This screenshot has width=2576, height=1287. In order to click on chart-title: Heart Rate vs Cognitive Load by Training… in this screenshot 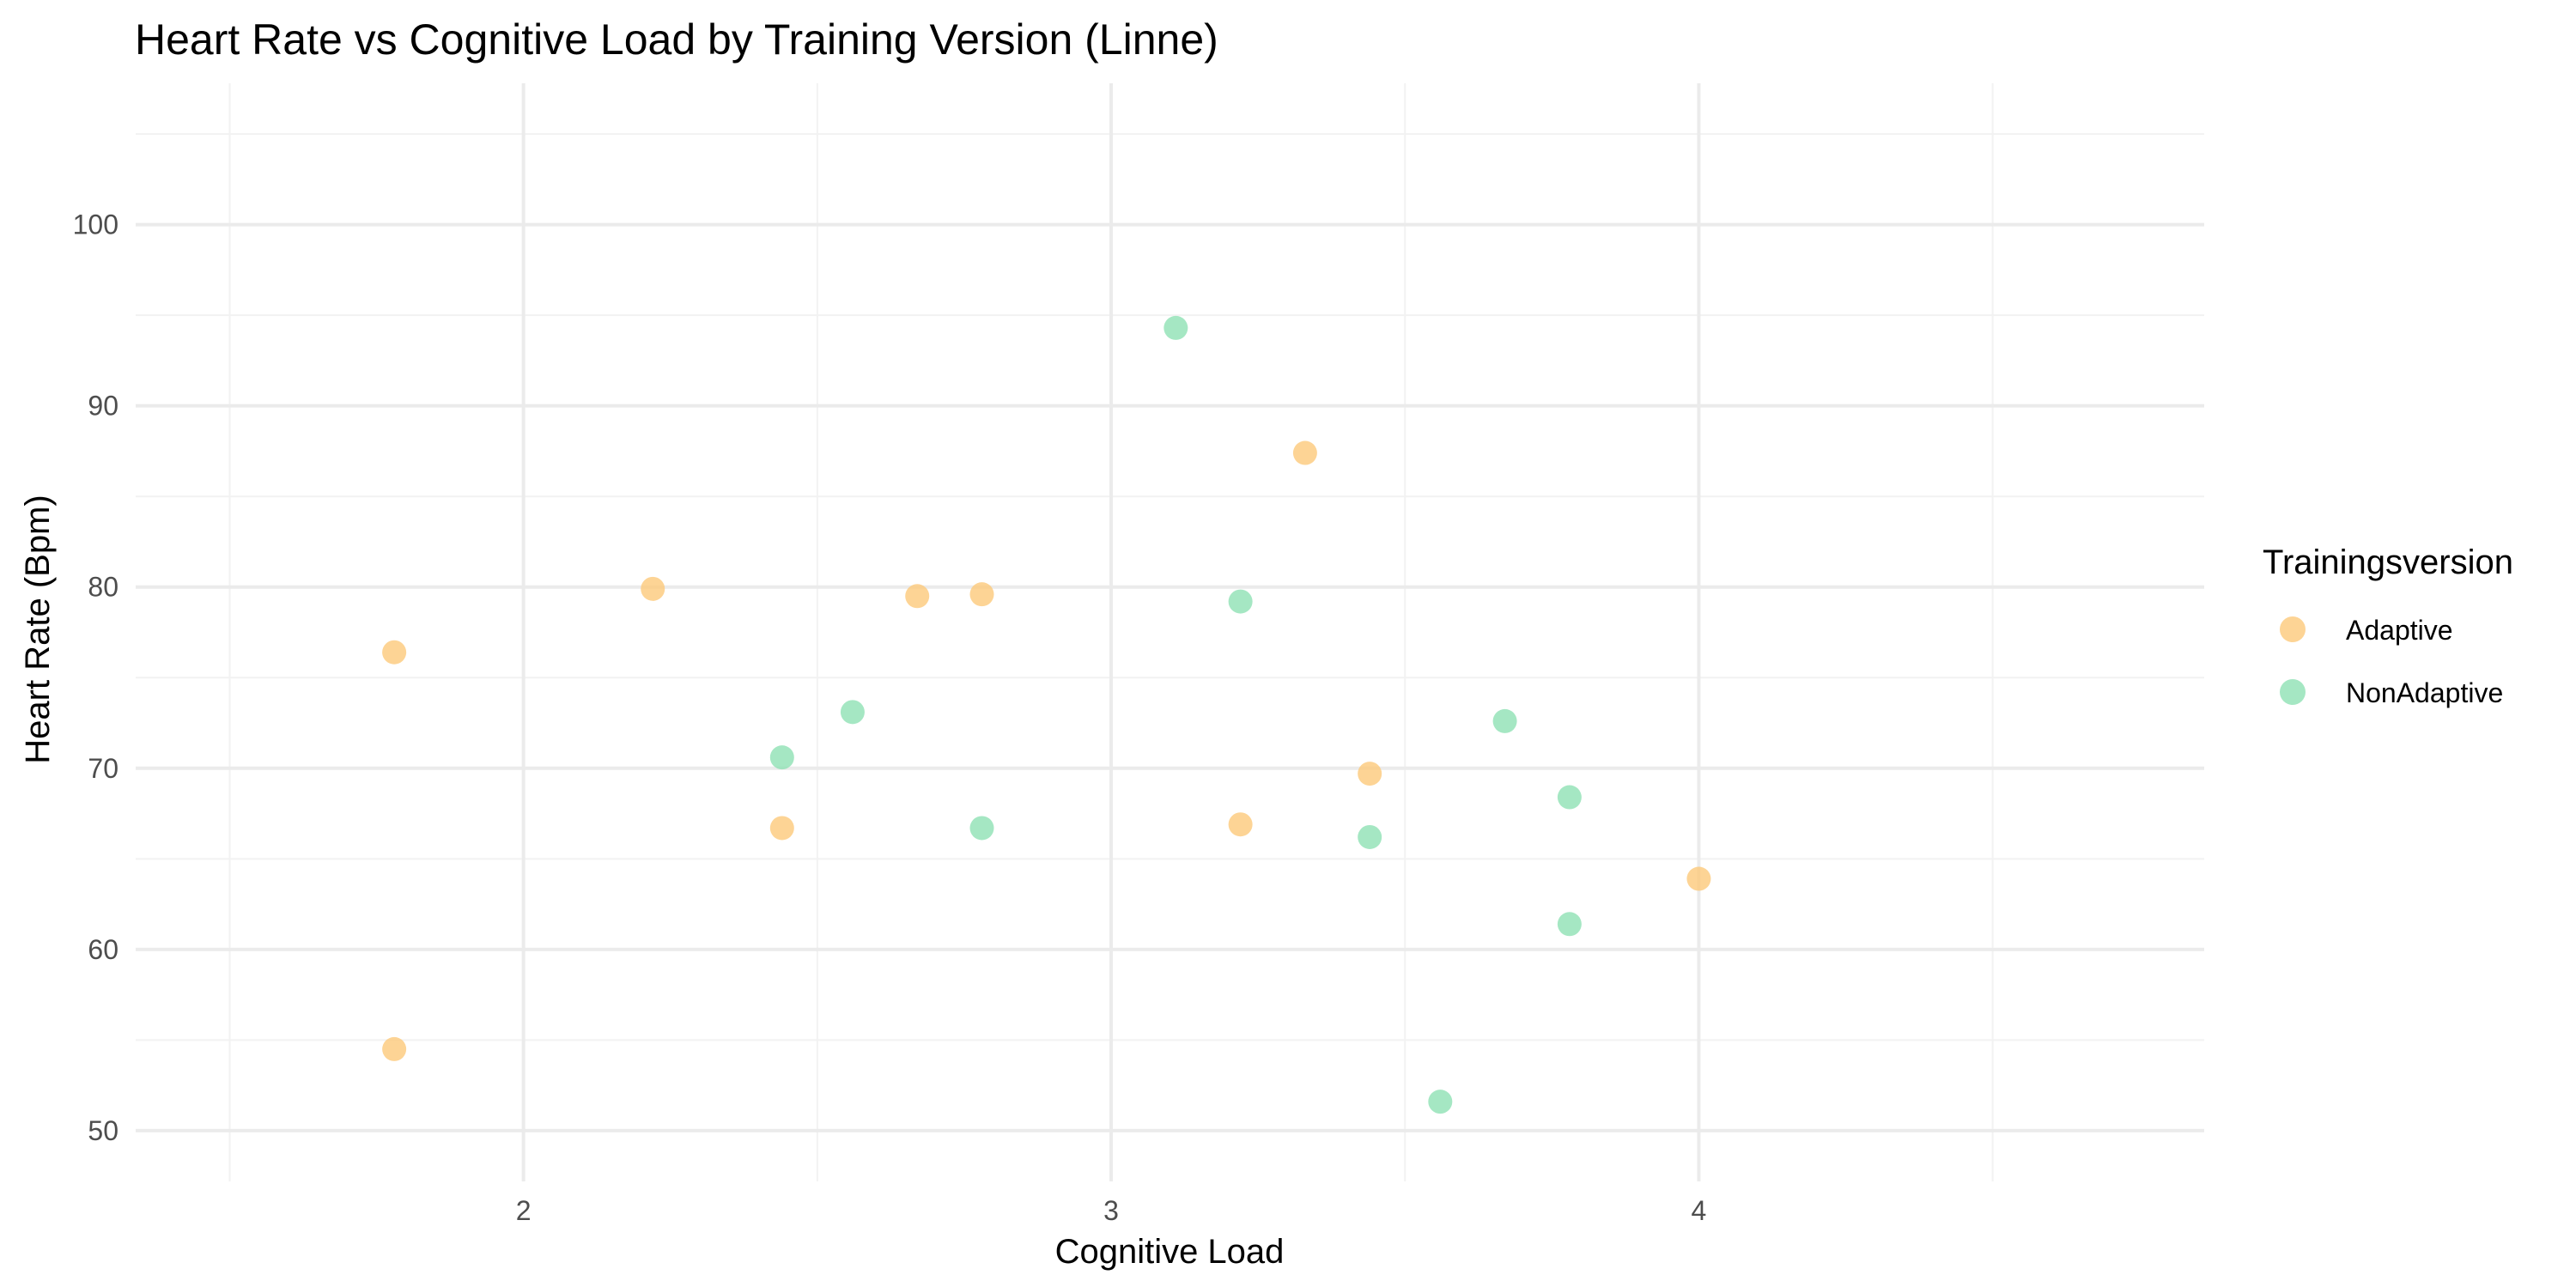, I will do `click(676, 39)`.